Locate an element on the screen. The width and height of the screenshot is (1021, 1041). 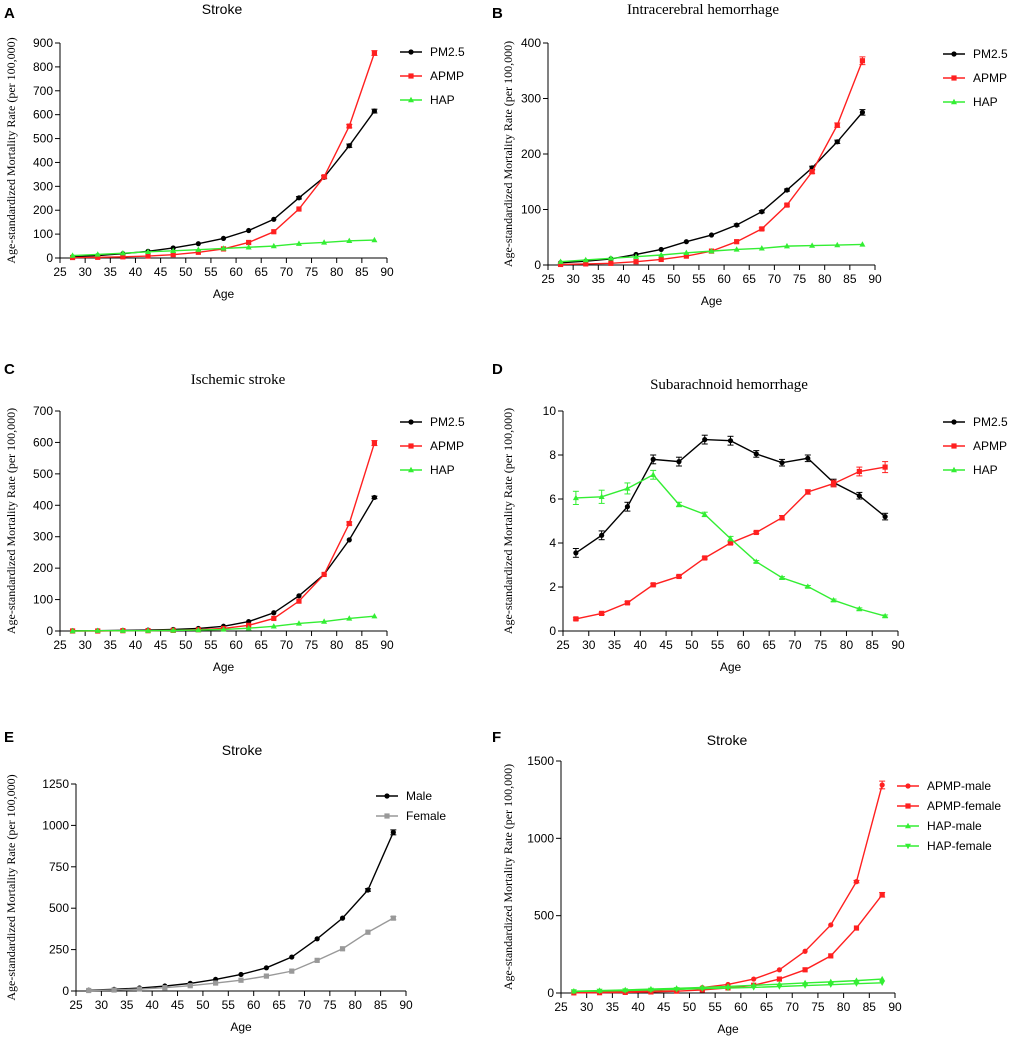
x-tick-label: 40 is located at coordinates (136, 645).